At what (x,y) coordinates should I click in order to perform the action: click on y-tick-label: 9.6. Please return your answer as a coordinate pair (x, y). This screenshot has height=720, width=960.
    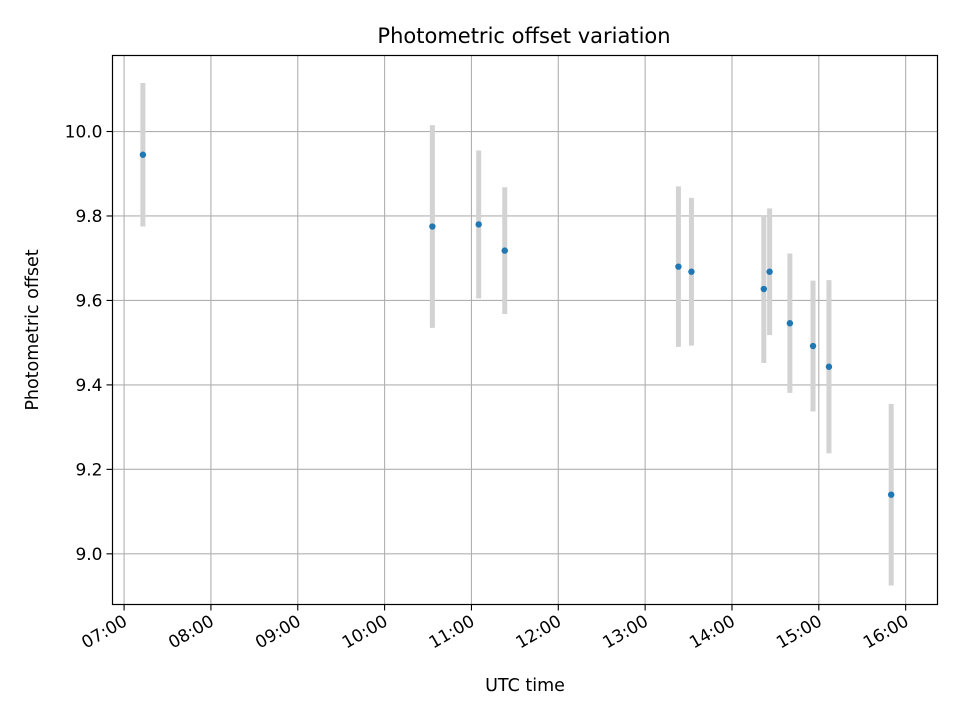
    Looking at the image, I should click on (88, 301).